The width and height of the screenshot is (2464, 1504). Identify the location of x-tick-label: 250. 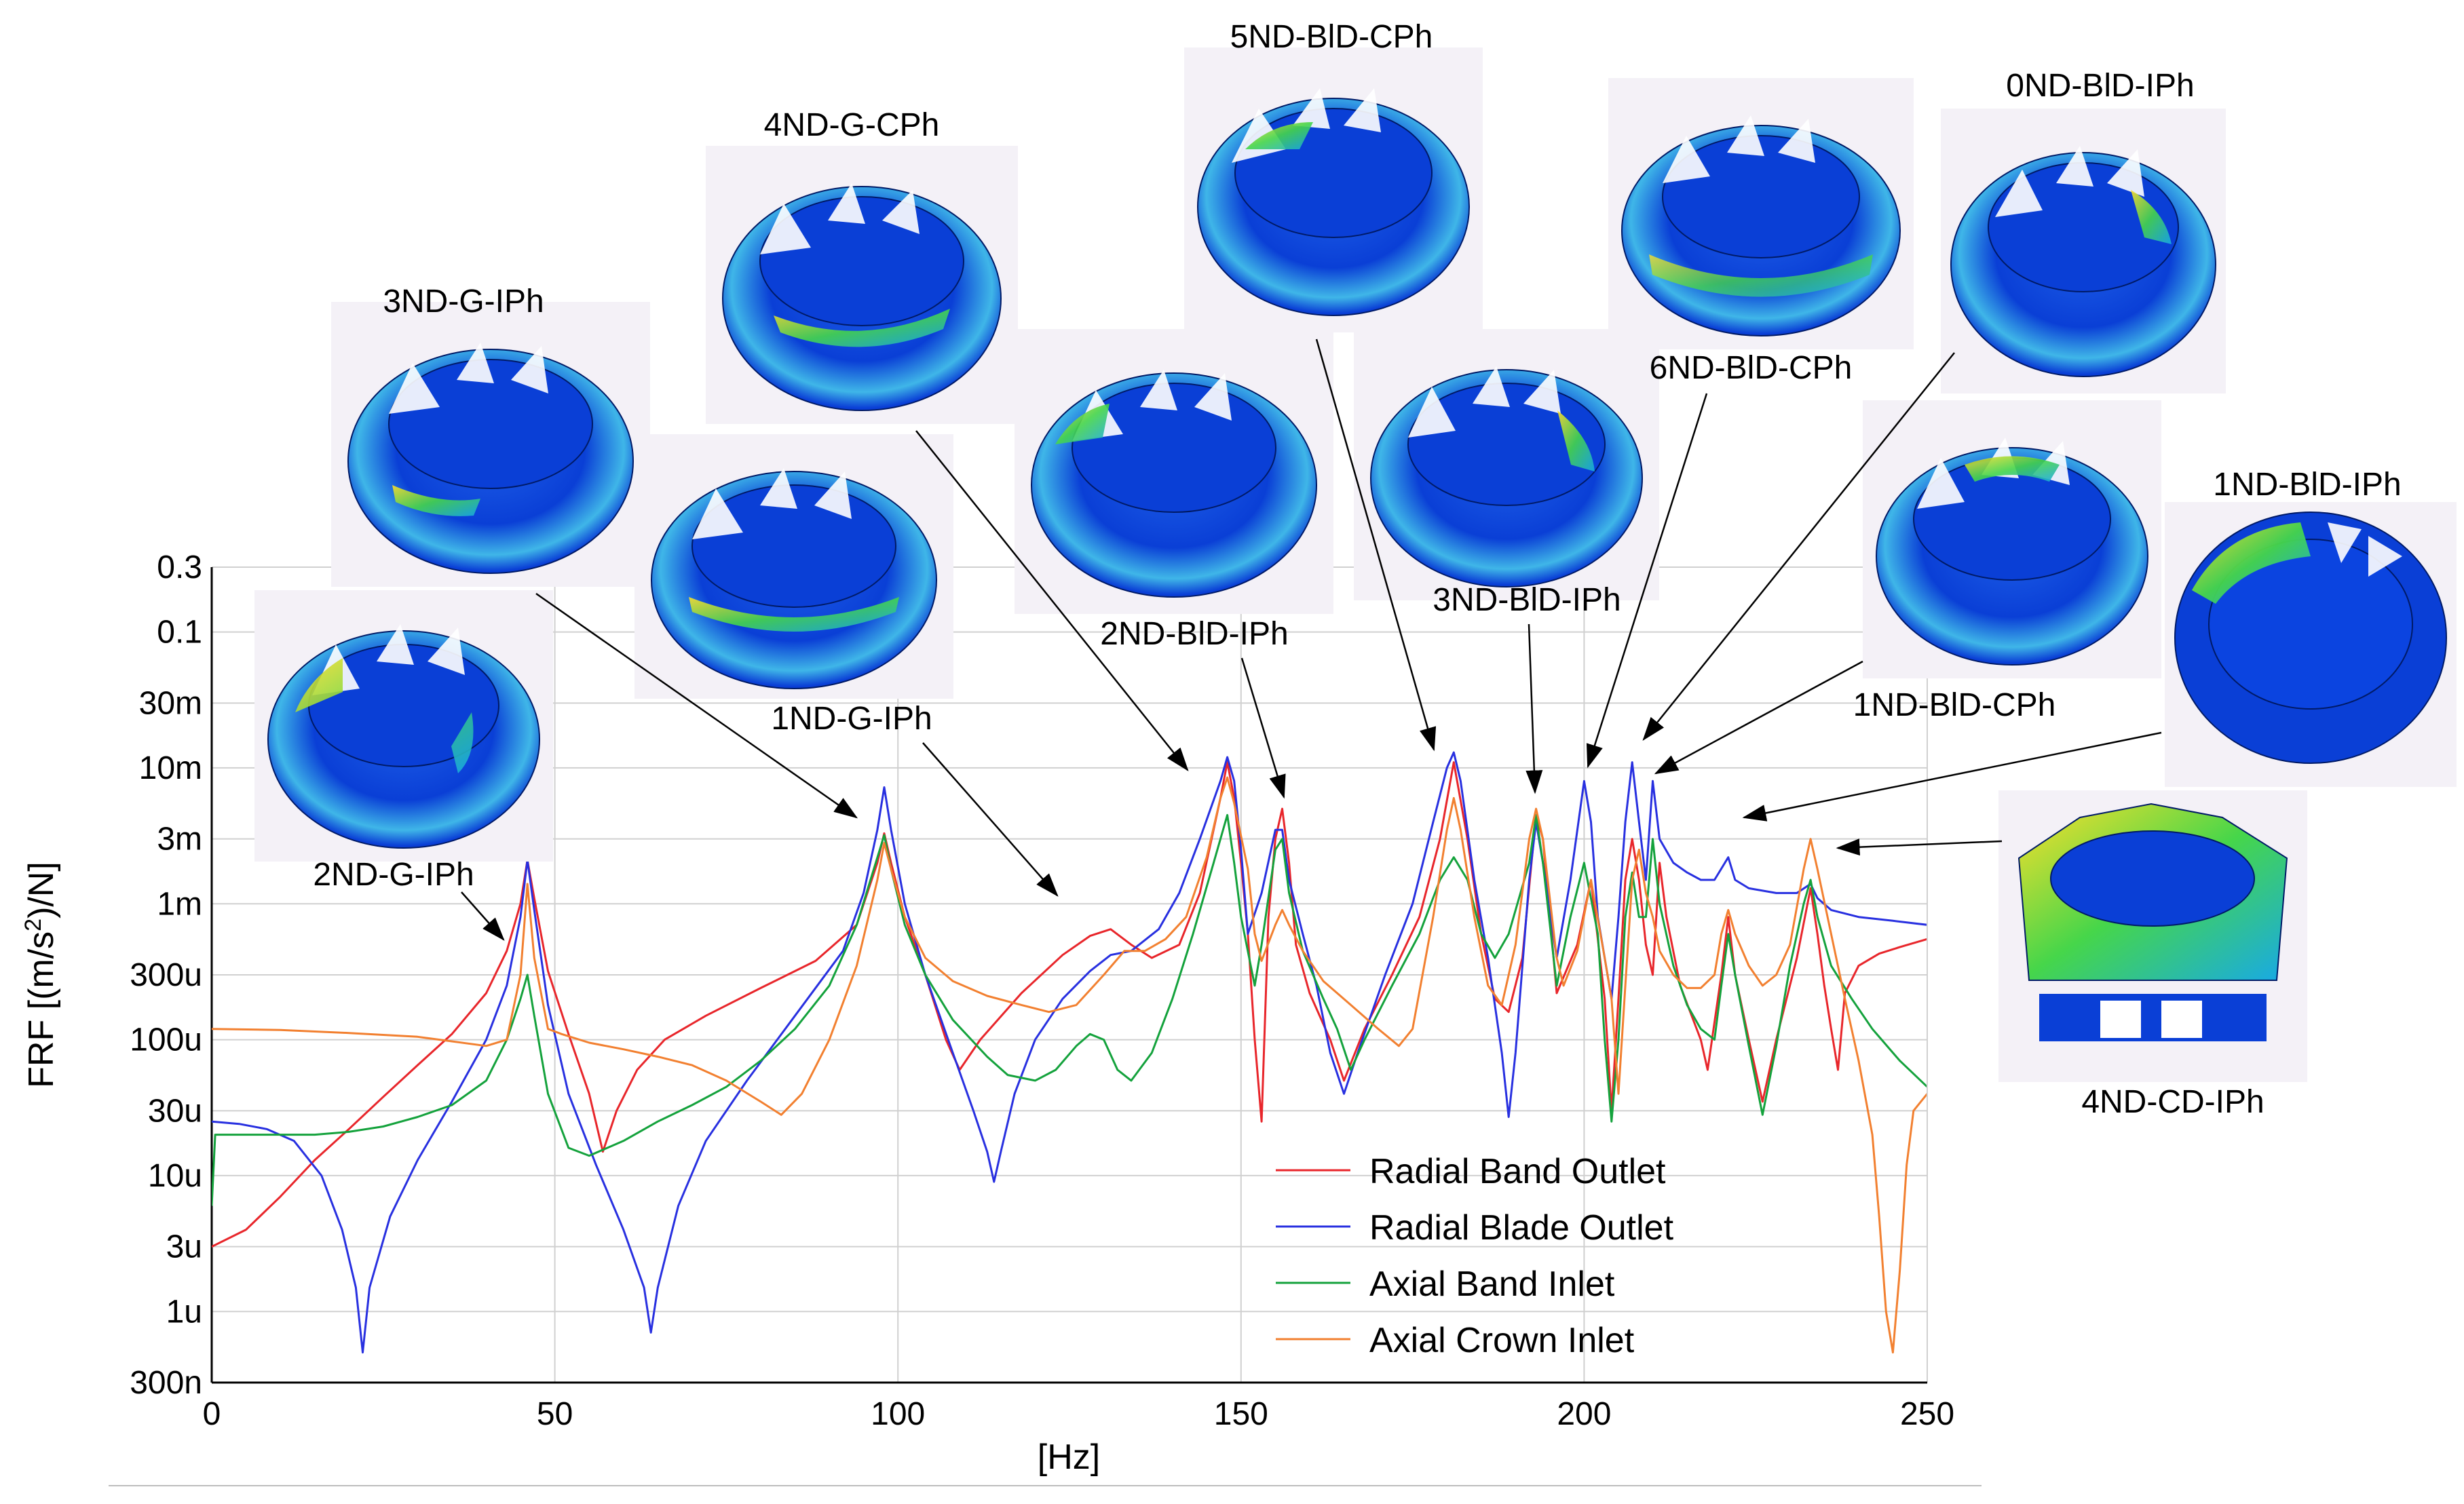
(1927, 1414).